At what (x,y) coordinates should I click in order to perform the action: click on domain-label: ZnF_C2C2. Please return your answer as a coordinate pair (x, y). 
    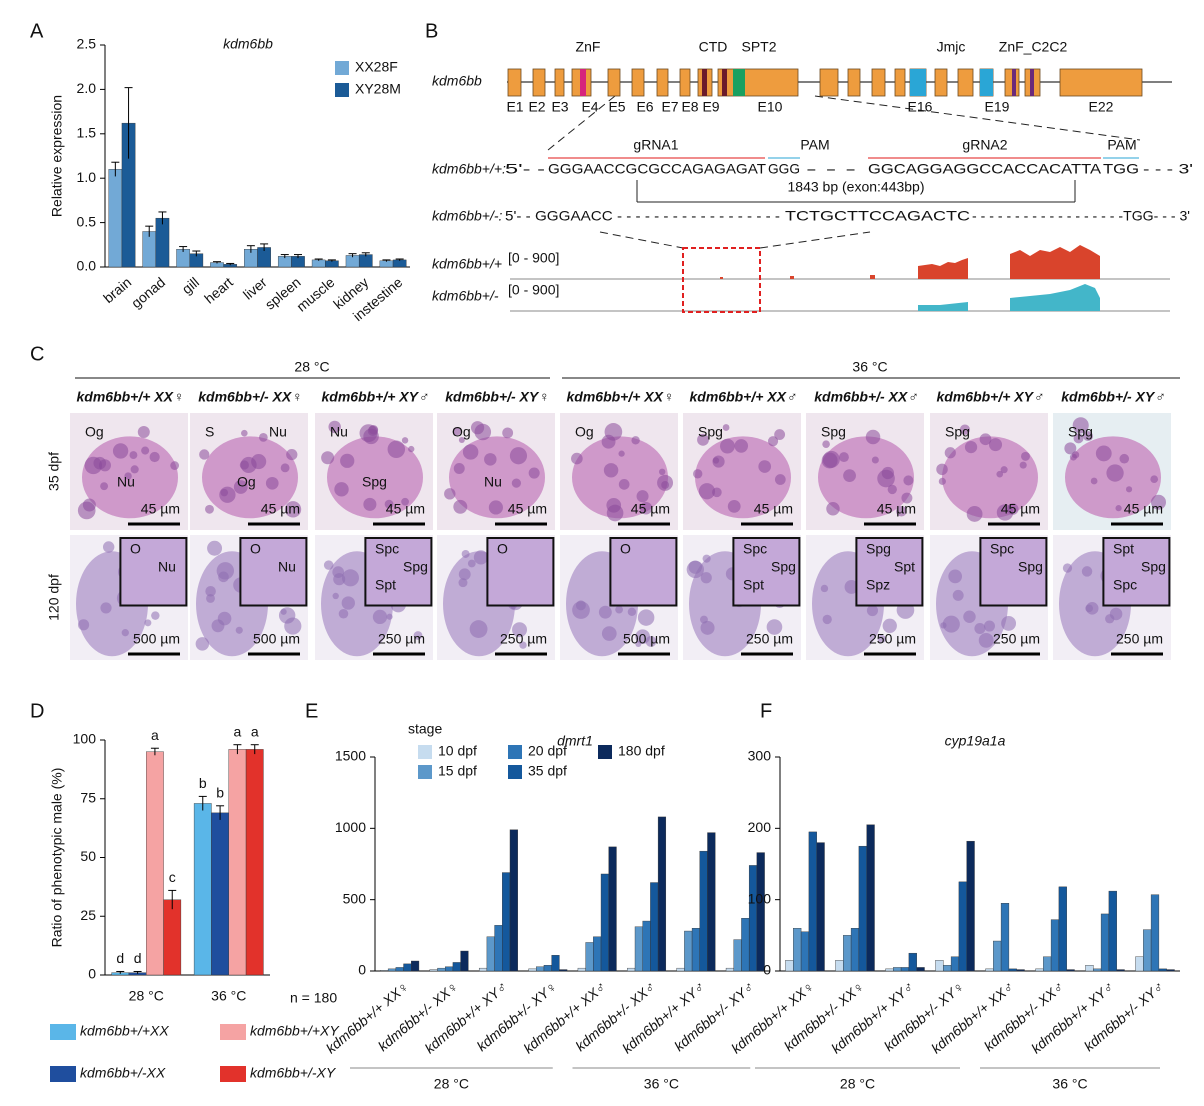
    Looking at the image, I should click on (1033, 47).